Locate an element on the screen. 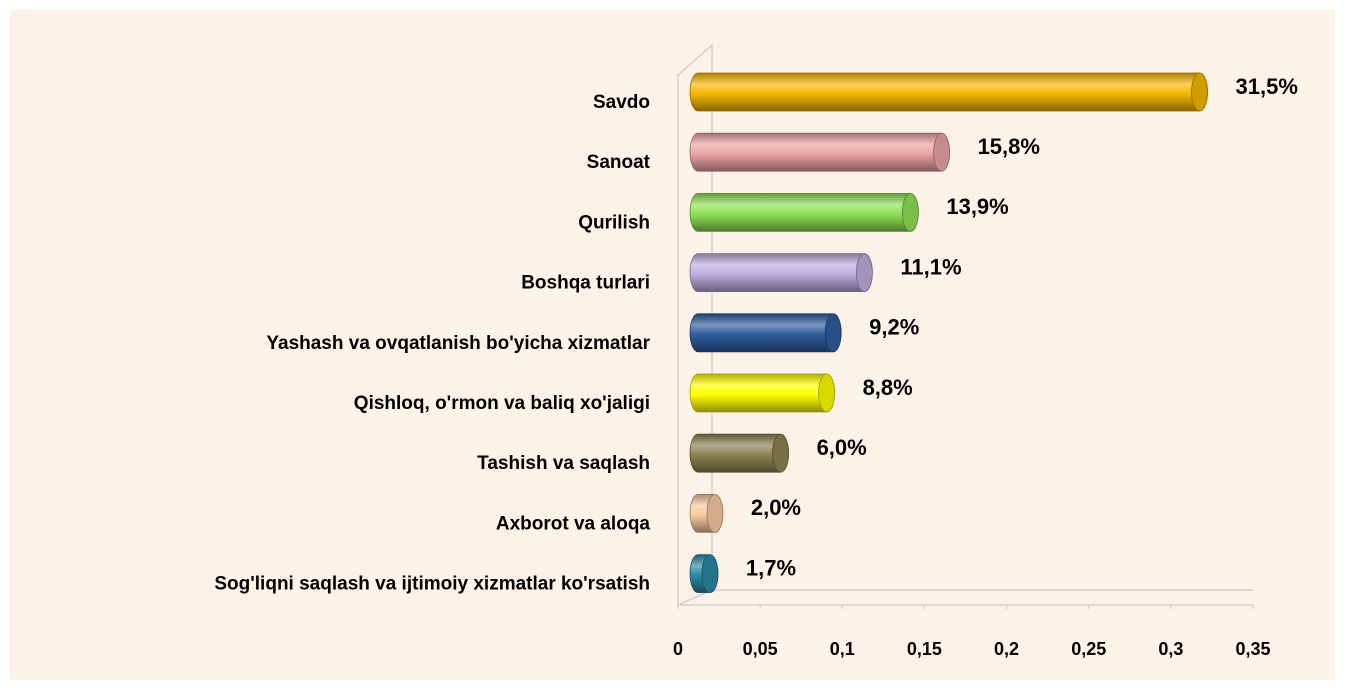 The height and width of the screenshot is (689, 1345). category-label: Sanoat is located at coordinates (619, 162).